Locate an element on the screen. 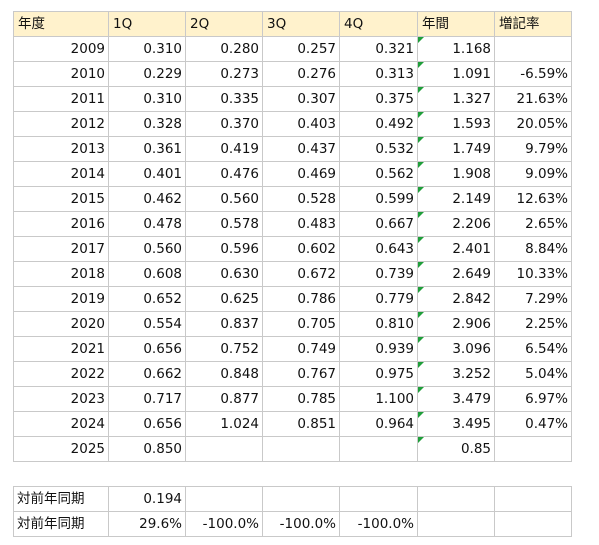  cell-q3 is located at coordinates (301, 449).